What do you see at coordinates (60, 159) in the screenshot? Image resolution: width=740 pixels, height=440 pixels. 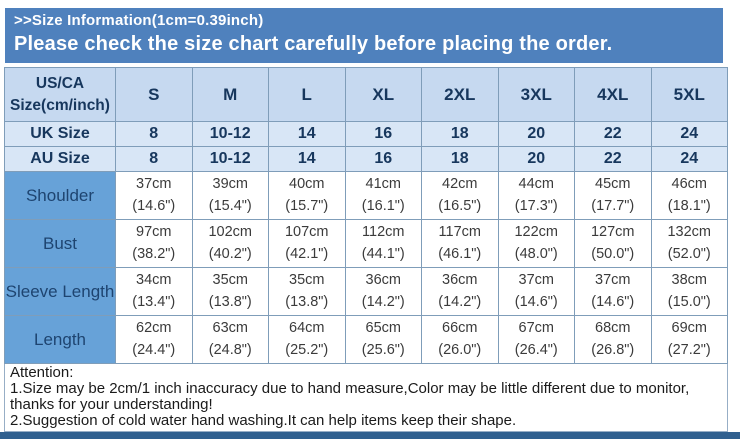 I see `au-size-label: AU Size` at bounding box center [60, 159].